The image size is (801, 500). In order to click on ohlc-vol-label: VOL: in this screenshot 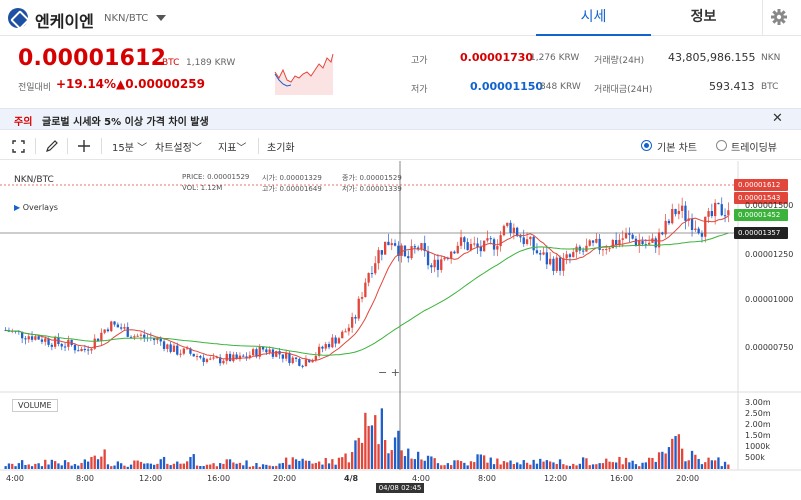, I will do `click(190, 188)`.